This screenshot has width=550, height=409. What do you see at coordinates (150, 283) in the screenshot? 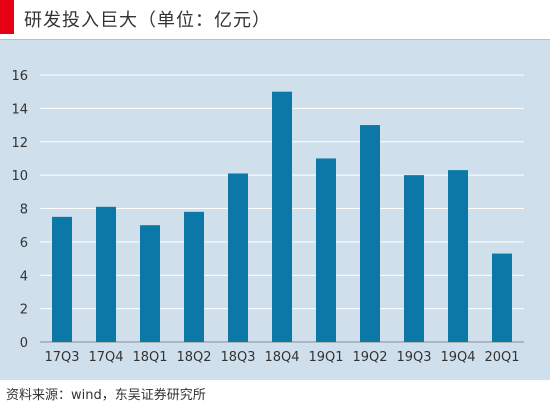
I see `bar-18Q1` at bounding box center [150, 283].